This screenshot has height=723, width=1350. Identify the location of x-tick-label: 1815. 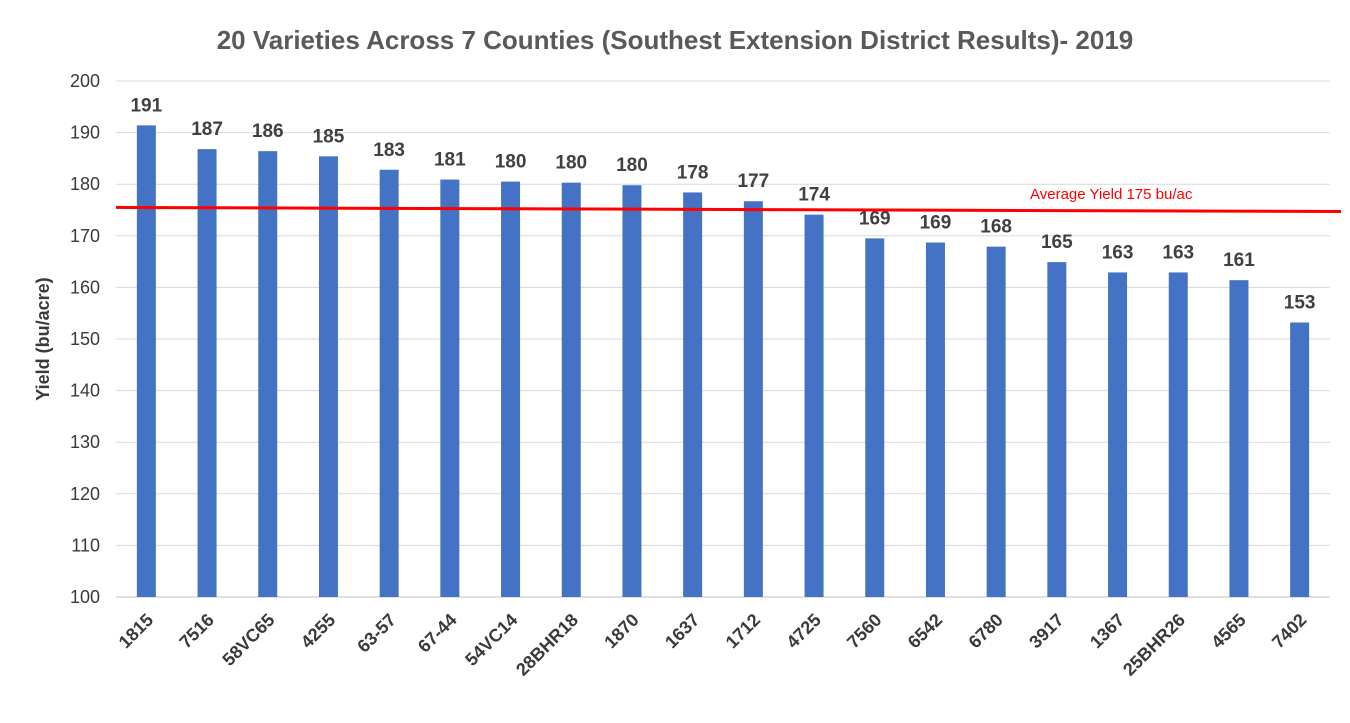
(136, 631).